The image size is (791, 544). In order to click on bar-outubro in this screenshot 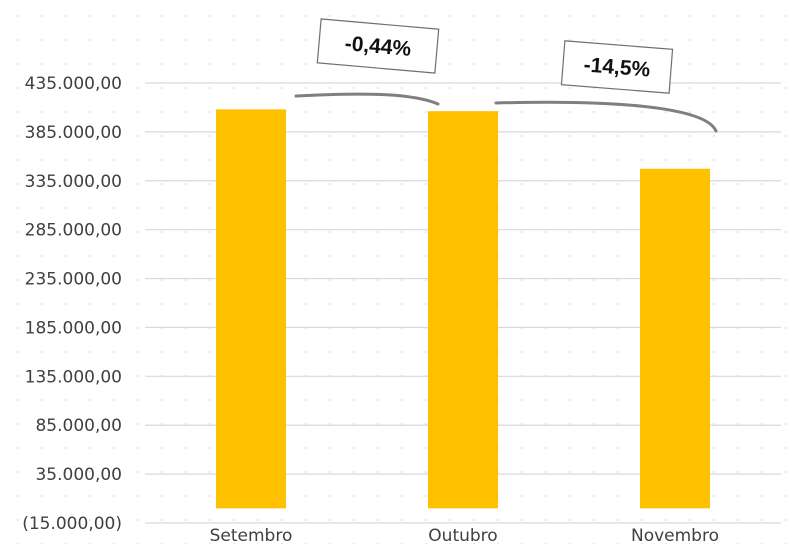, I will do `click(463, 310)`.